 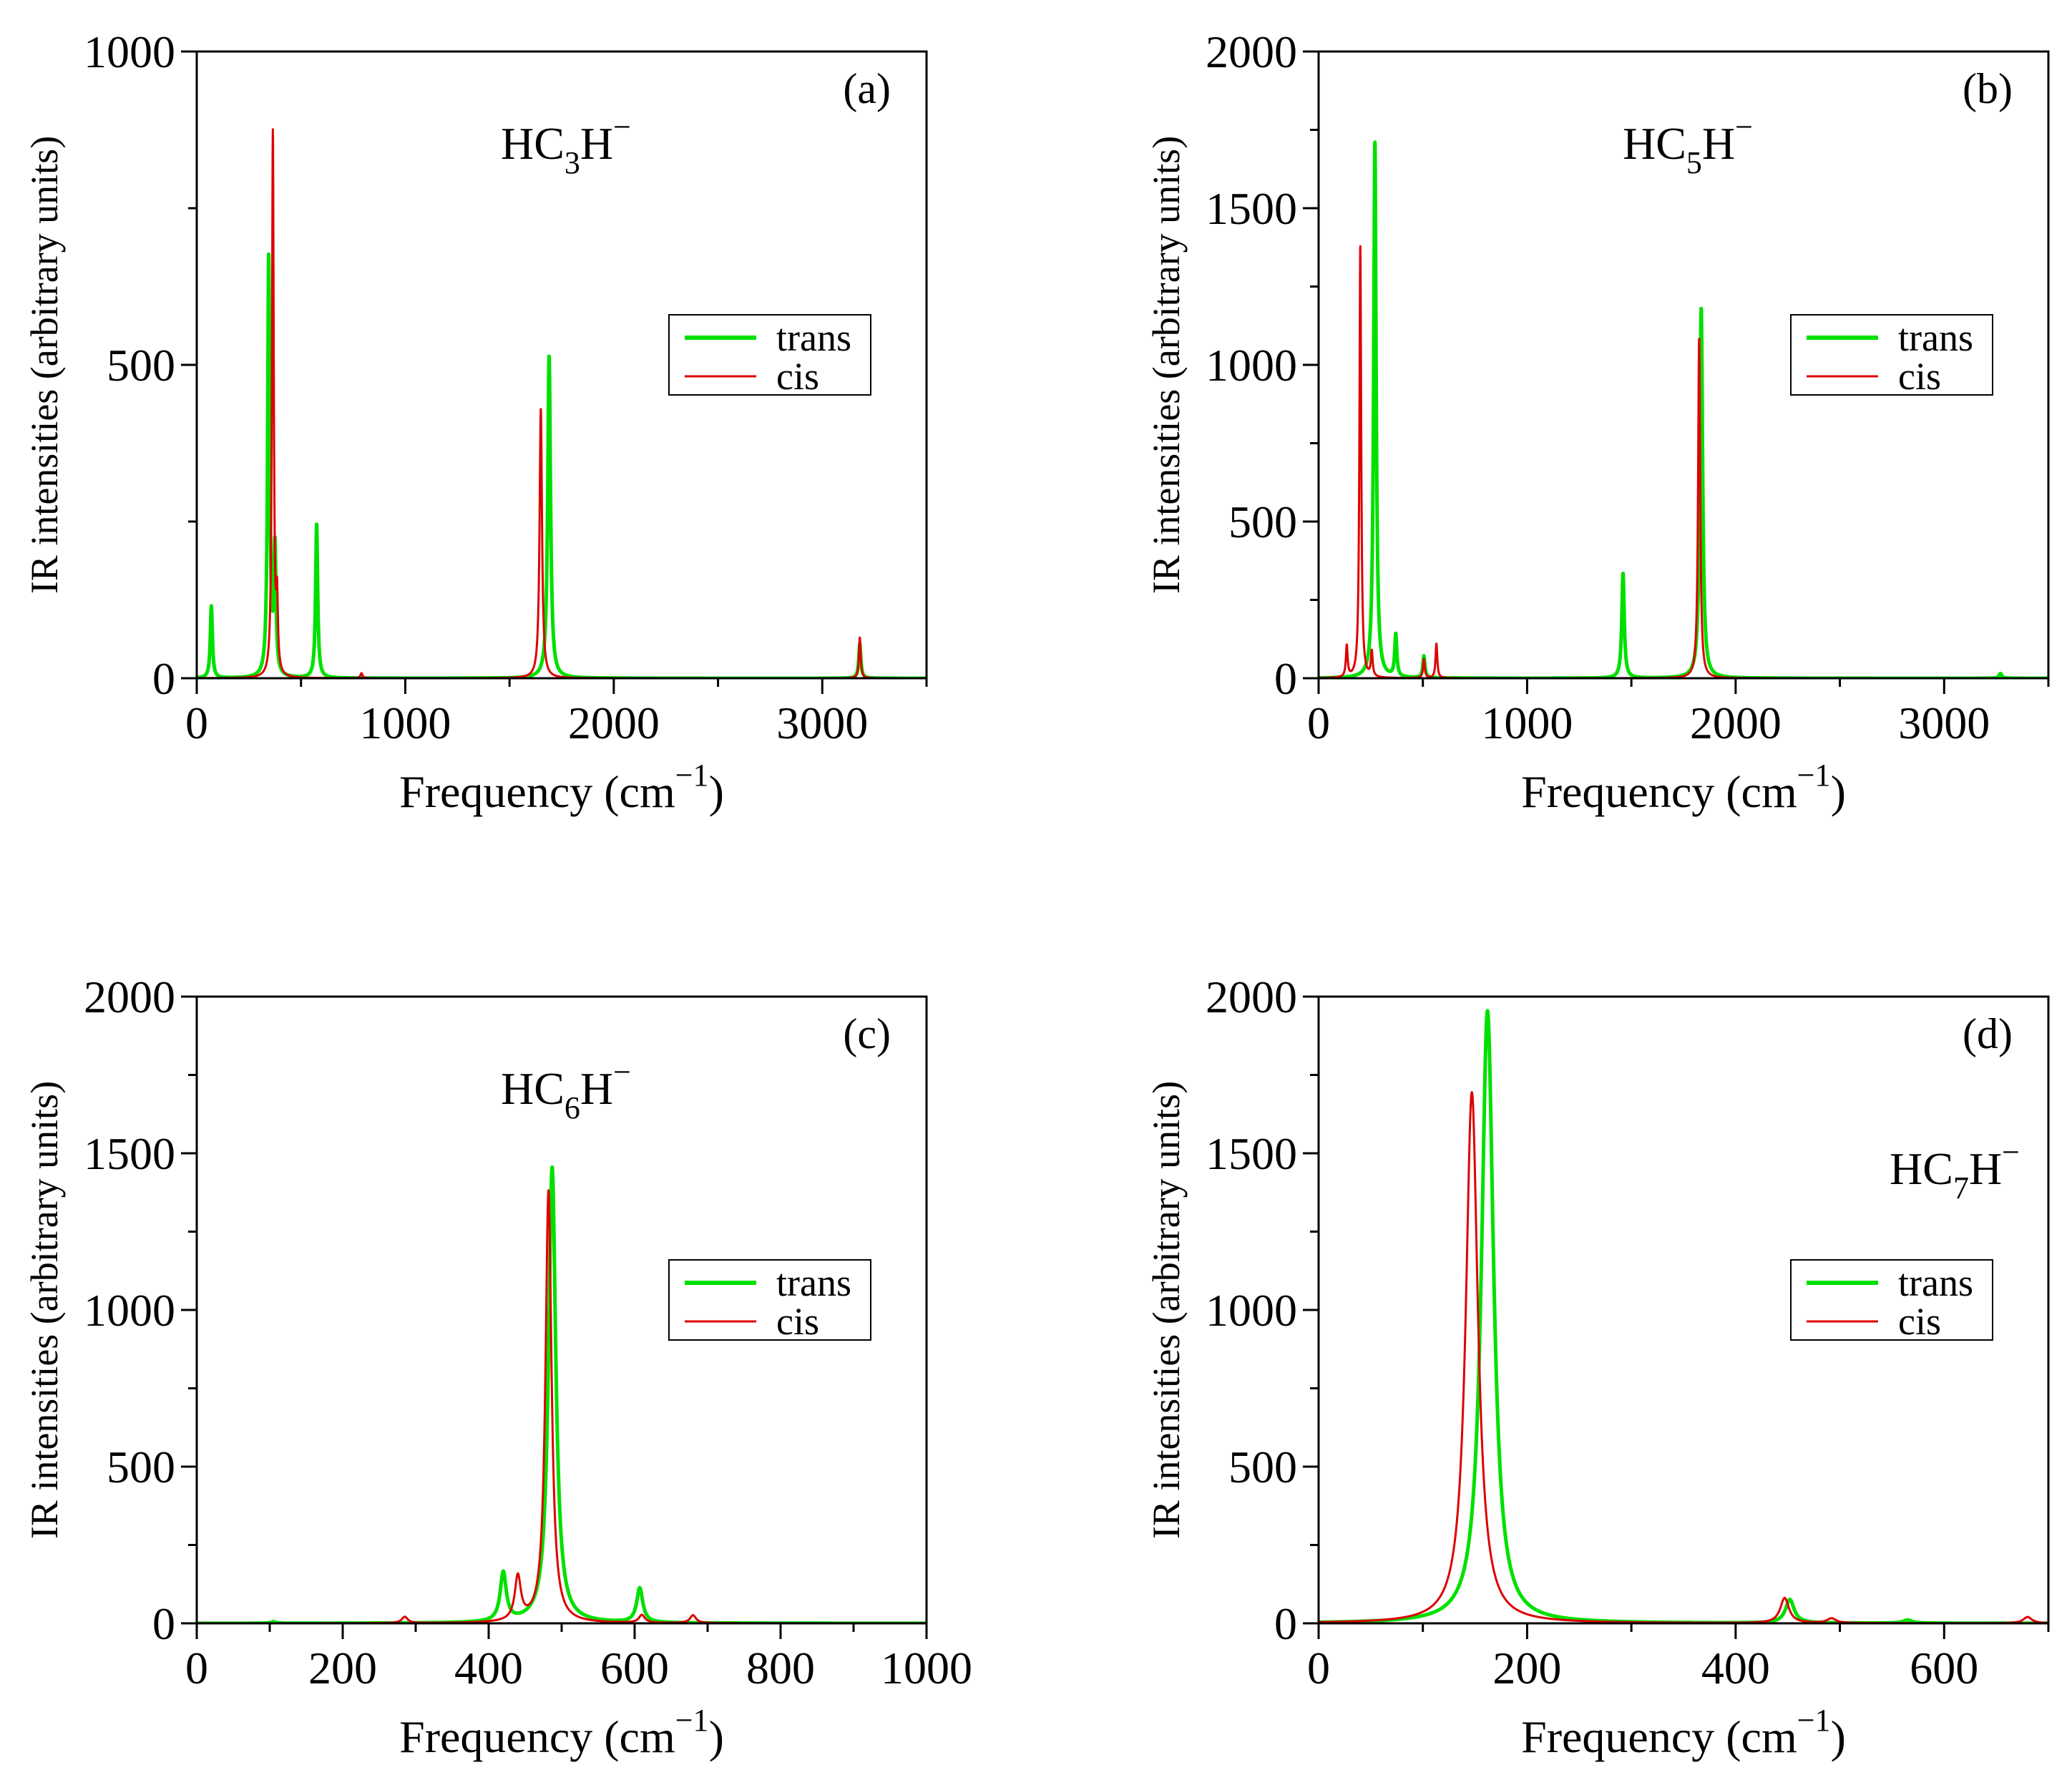 I want to click on molecule-label: HC5H−, so click(x=1688, y=144).